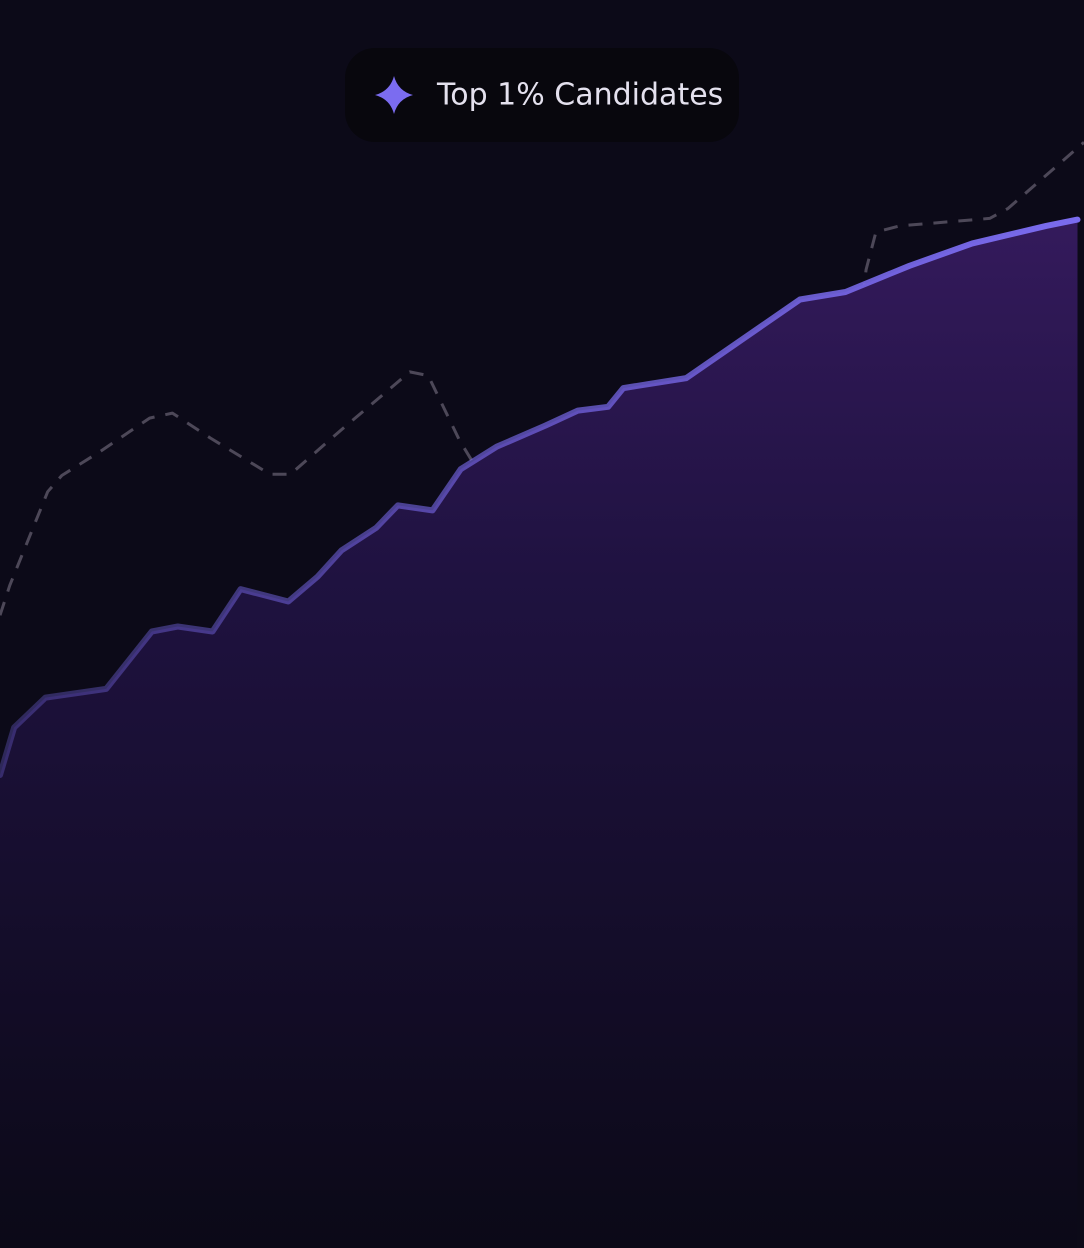 The width and height of the screenshot is (1084, 1248). I want to click on badge: Top 1% Candidates, so click(542, 95).